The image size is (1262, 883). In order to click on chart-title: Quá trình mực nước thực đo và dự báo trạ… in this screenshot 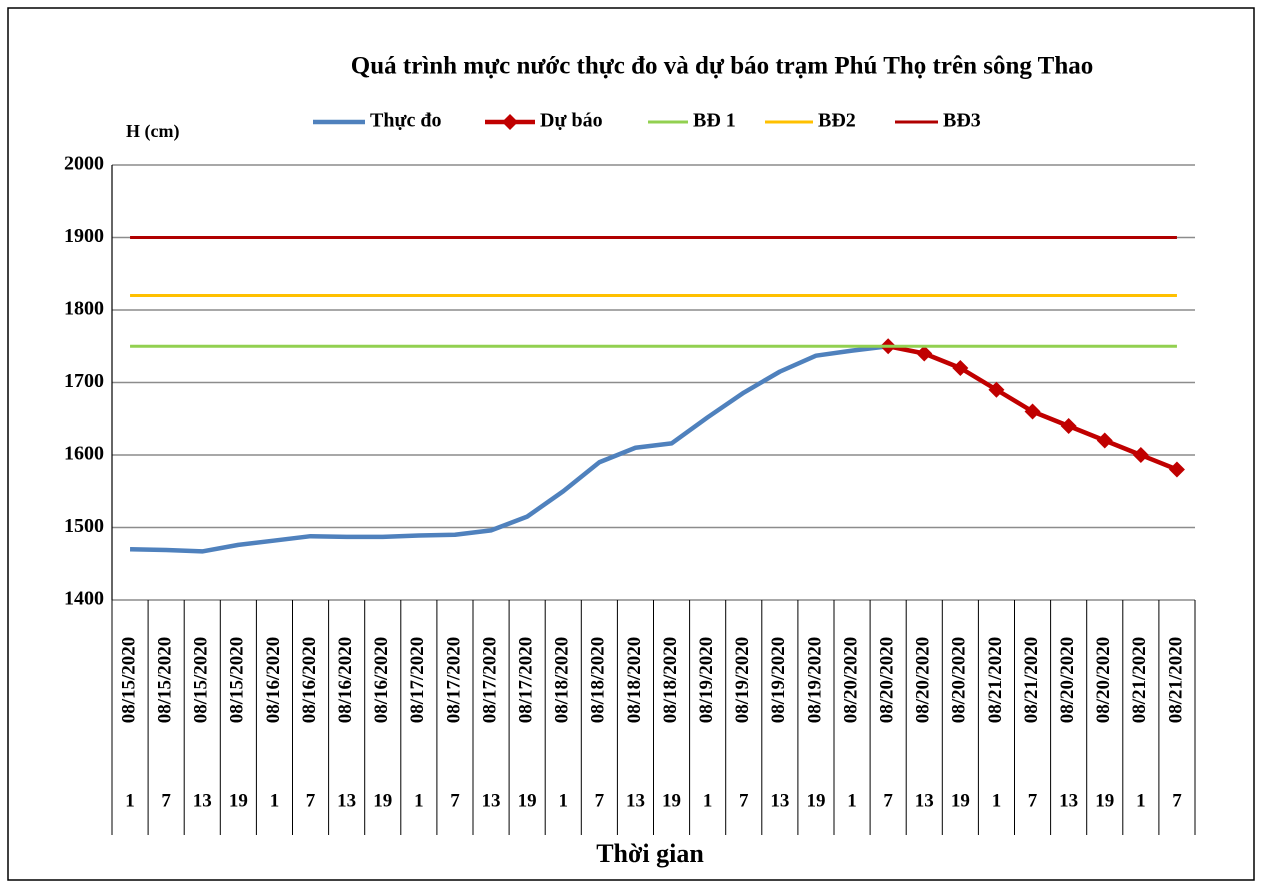, I will do `click(722, 66)`.